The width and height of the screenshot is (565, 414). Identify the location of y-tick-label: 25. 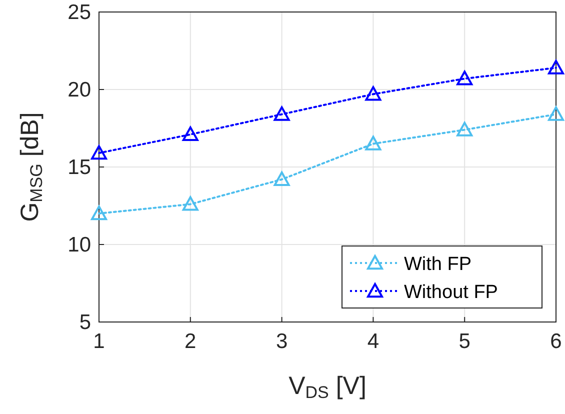
(79, 12).